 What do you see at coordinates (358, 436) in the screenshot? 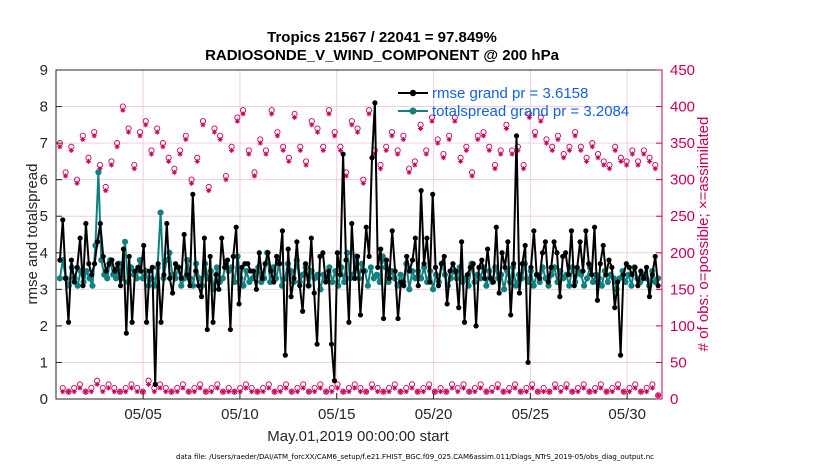
I see `x-axis-label: May.01,2019 00:00:00 start` at bounding box center [358, 436].